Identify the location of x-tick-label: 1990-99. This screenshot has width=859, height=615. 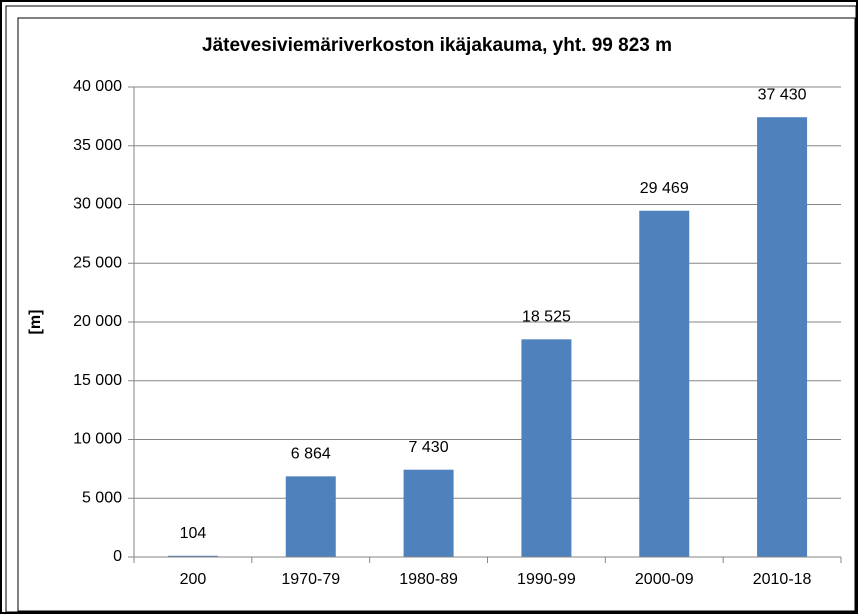
(546, 579).